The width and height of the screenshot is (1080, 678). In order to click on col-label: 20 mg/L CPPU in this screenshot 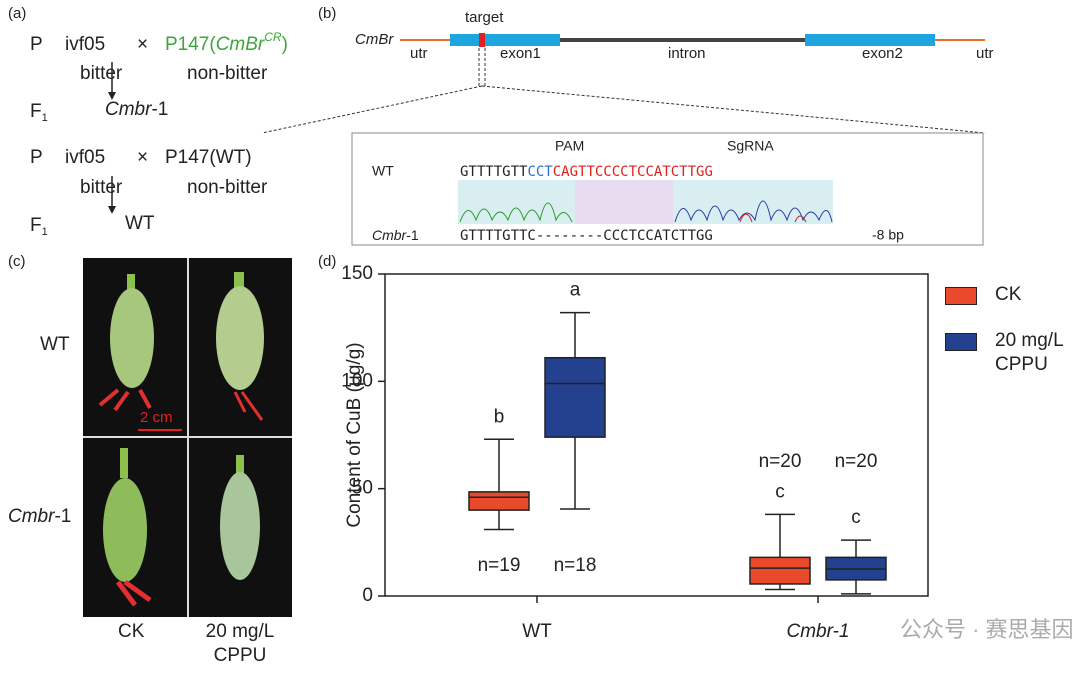, I will do `click(240, 643)`.